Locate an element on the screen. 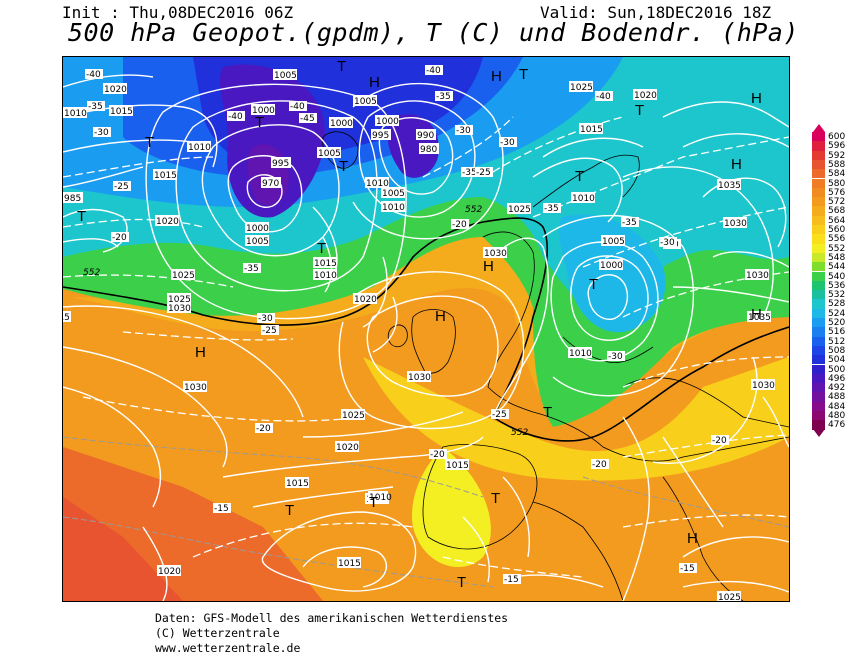  pressure-label: 1030 is located at coordinates (735, 223).